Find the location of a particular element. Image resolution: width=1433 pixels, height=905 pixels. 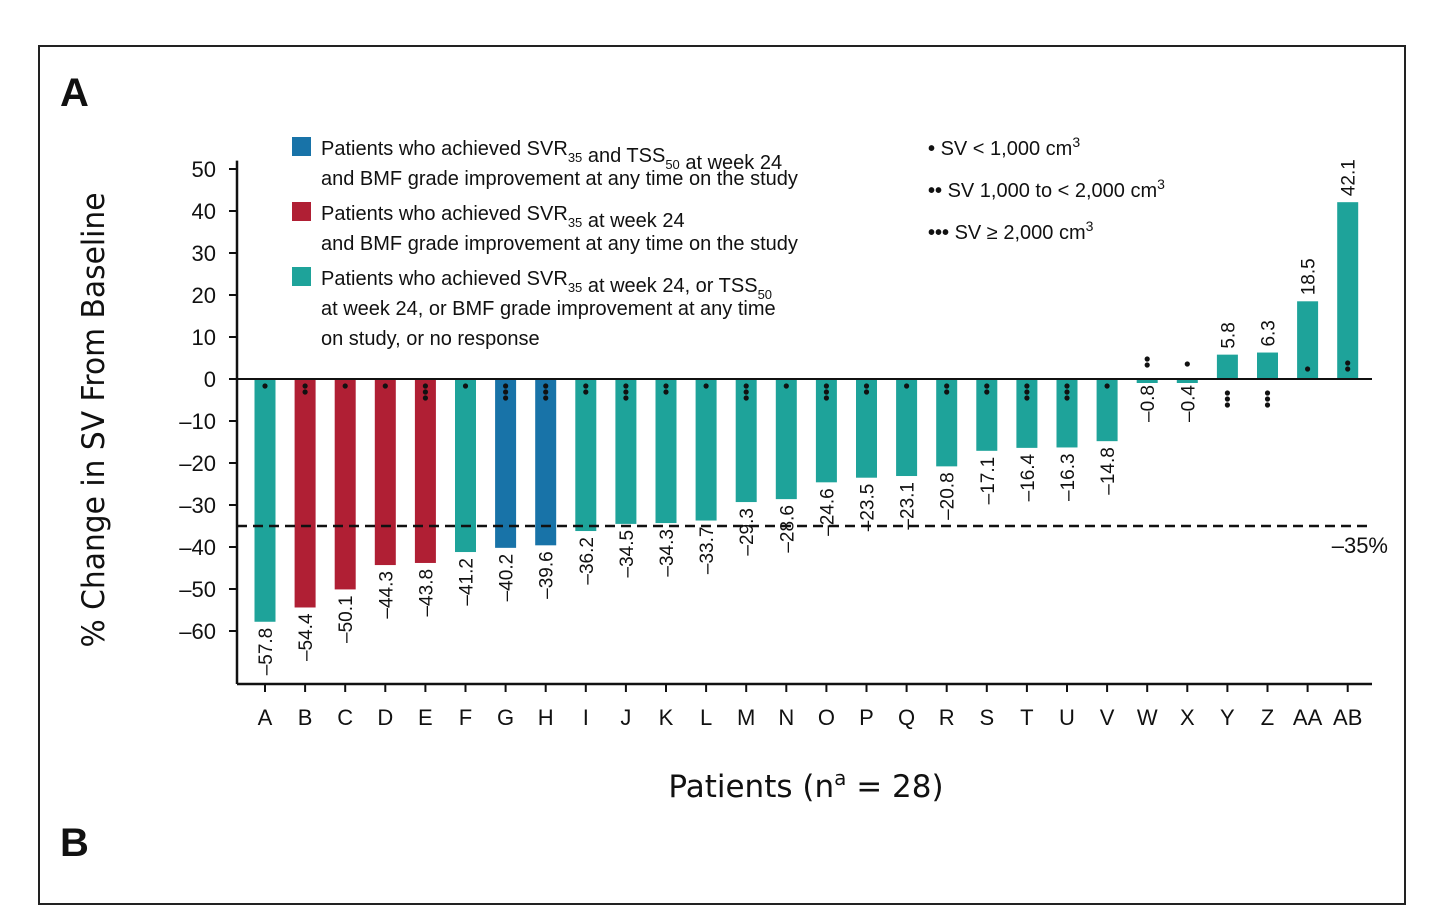

bar-value-label: –28.6 is located at coordinates (787, 529).